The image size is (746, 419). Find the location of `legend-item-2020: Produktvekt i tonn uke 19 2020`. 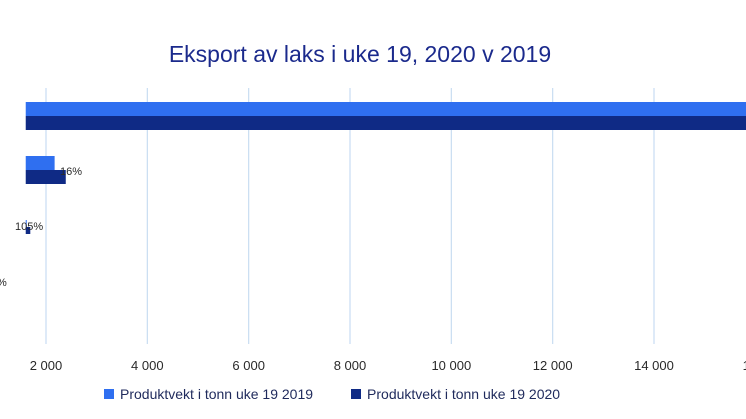

legend-item-2020: Produktvekt i tonn uke 19 2020 is located at coordinates (455, 394).